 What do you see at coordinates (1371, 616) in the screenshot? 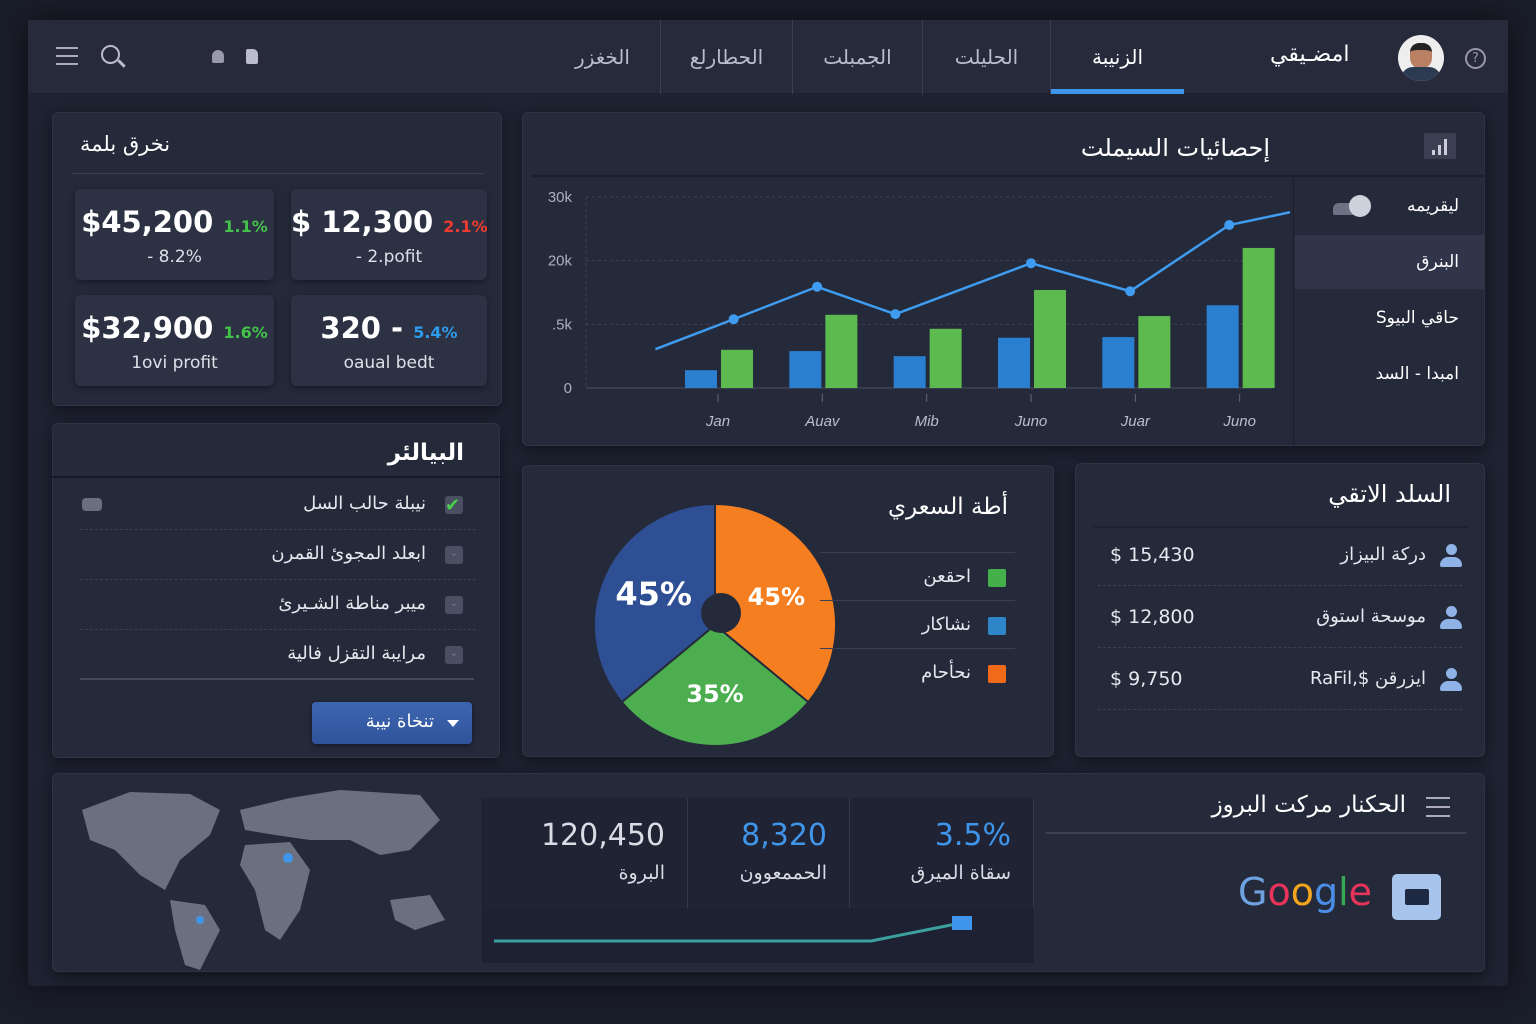
I see `top-name: موسحة استوق` at bounding box center [1371, 616].